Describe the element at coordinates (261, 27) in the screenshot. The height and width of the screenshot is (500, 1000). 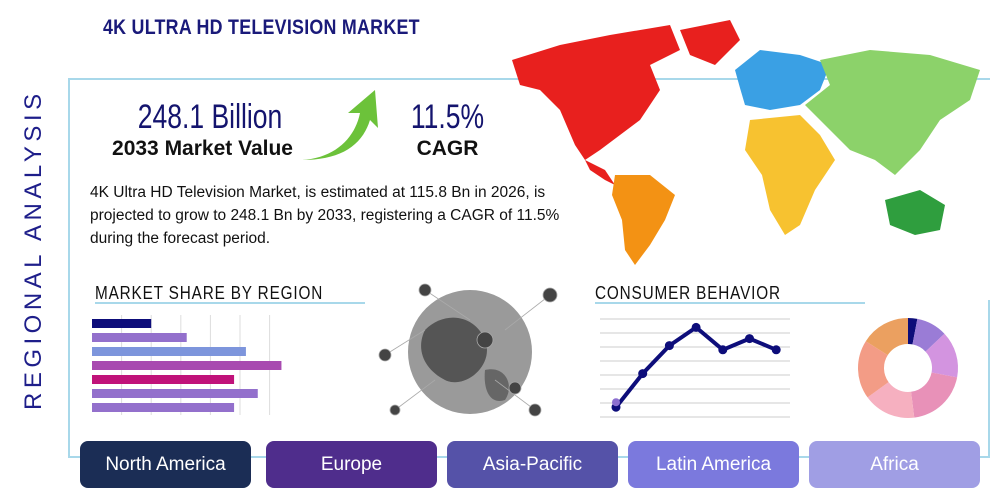
I see `page-title: 4K ULTRA HD TELEVISION MARKET` at that location.